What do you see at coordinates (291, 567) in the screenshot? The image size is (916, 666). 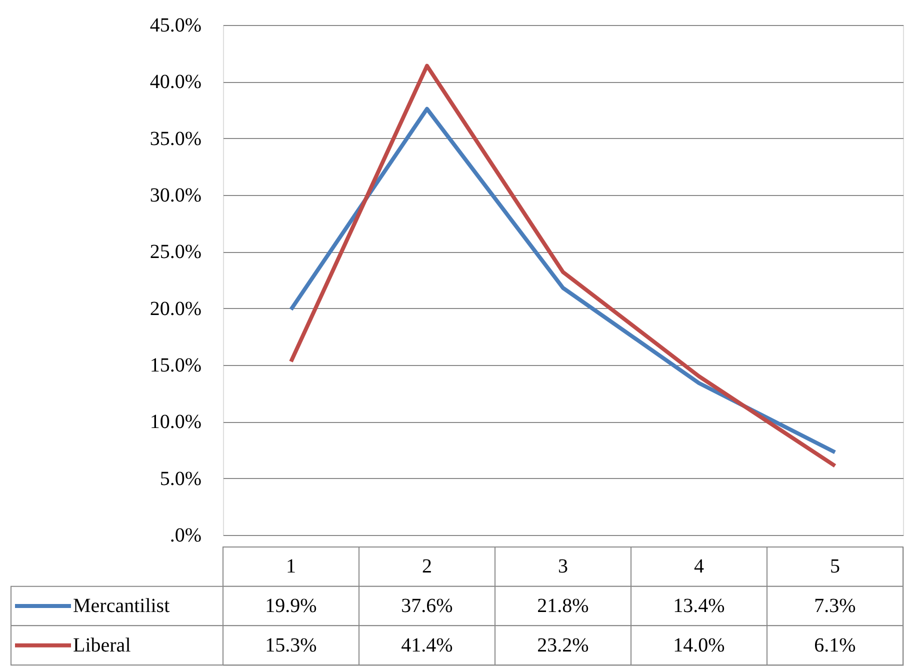 I see `x-tick-label: 1` at bounding box center [291, 567].